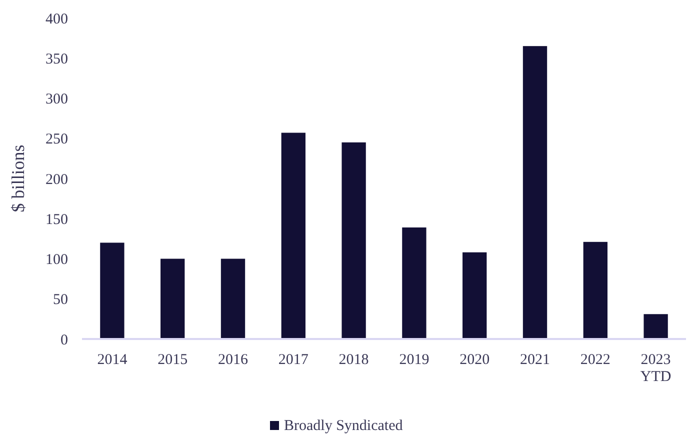 The width and height of the screenshot is (694, 437). I want to click on y-tick-label: 0, so click(64, 340).